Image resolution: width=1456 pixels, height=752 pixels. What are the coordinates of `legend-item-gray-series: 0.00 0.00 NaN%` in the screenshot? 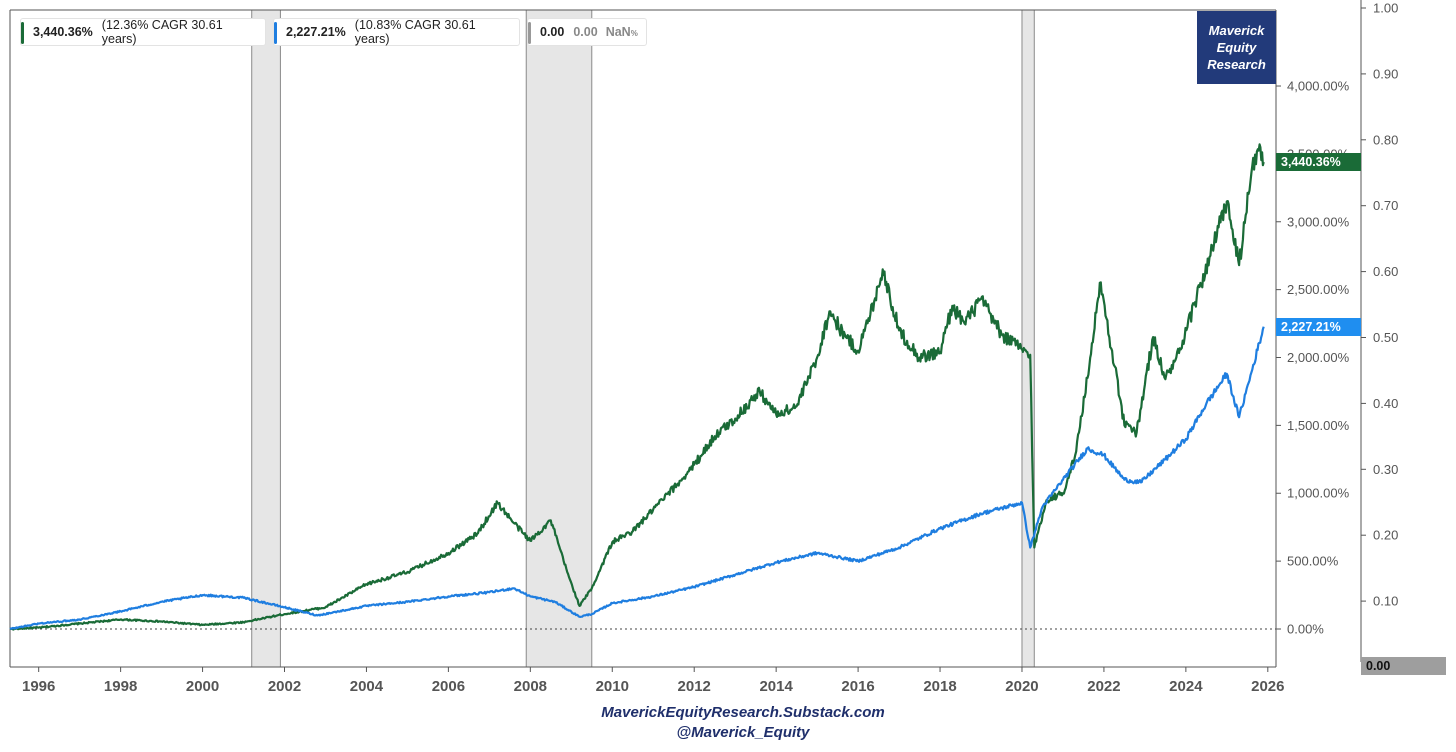 It's located at (587, 32).